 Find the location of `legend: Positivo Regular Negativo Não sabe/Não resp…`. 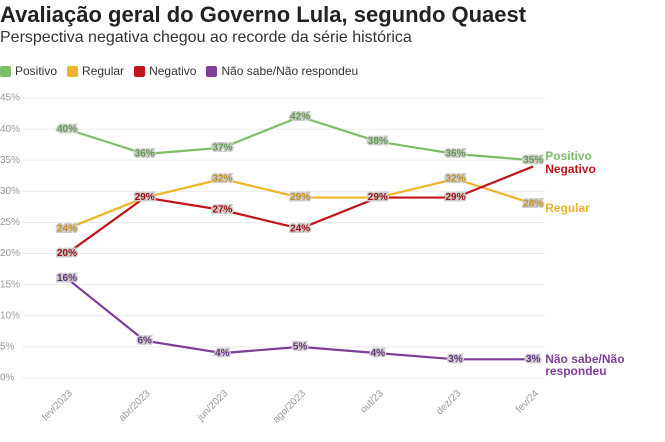

legend: Positivo Regular Negativo Não sabe/Não resp… is located at coordinates (179, 71).